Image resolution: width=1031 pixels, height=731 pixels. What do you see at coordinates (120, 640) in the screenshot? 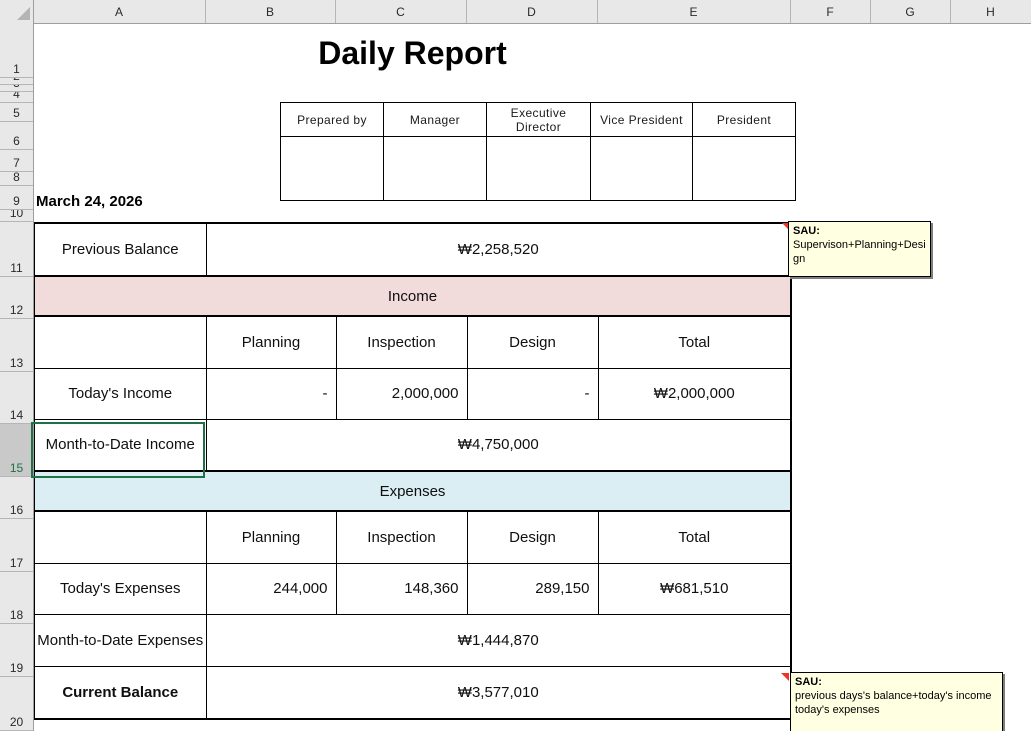
I see `cell-mtd-expenses-label: Month-to-Date Expenses` at bounding box center [120, 640].